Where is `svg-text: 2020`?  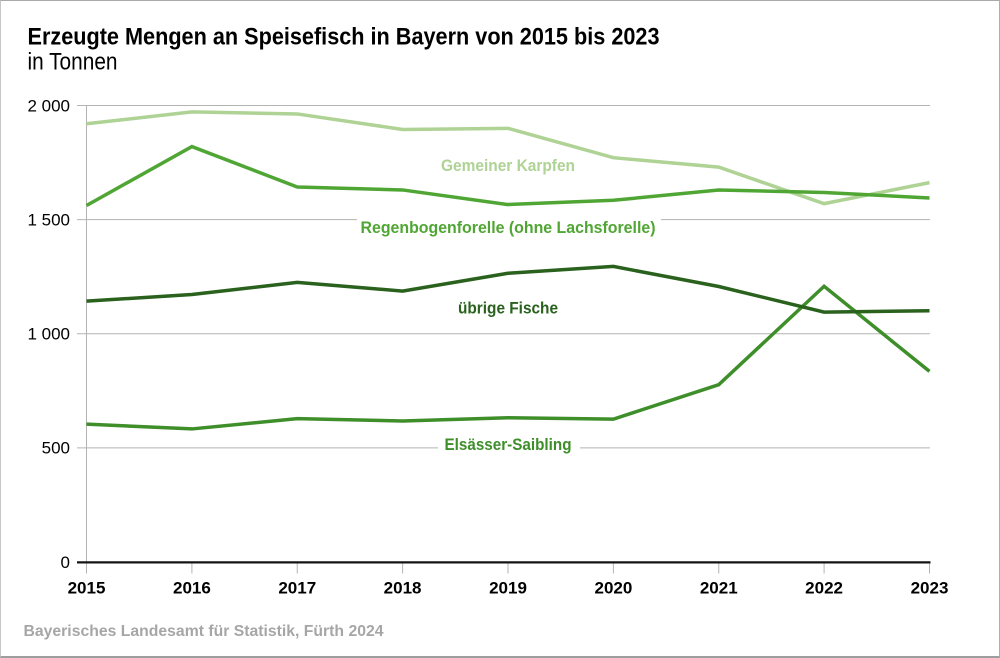
svg-text: 2020 is located at coordinates (613, 588).